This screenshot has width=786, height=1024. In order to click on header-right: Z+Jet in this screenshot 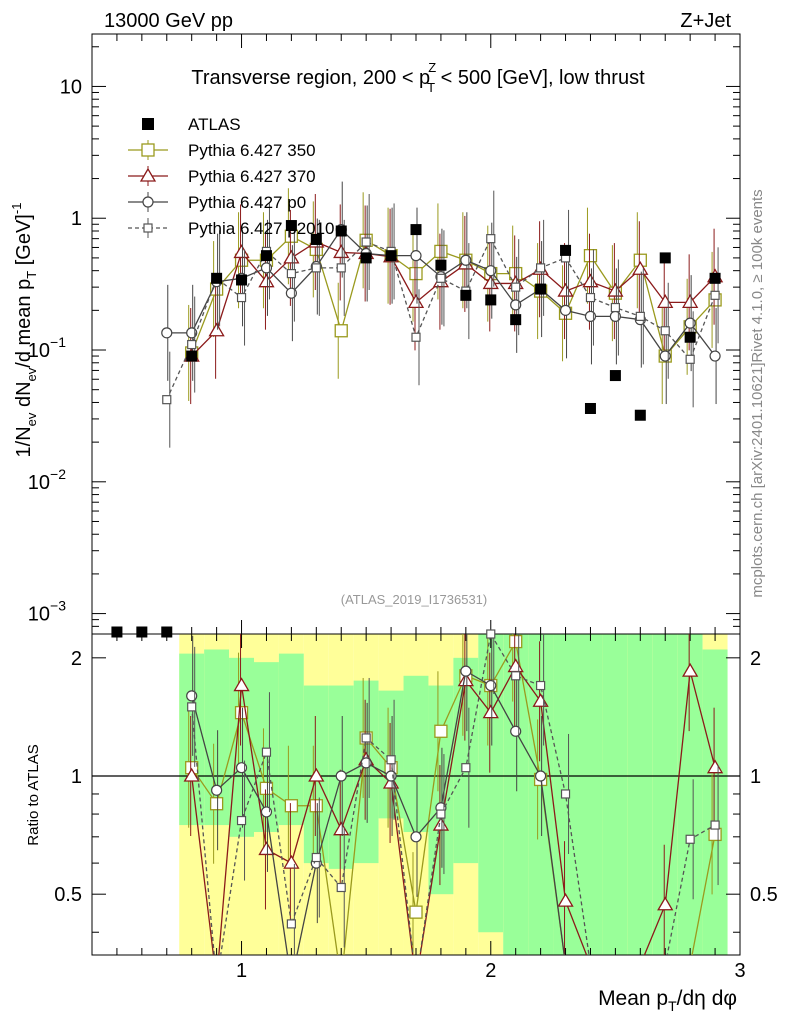, I will do `click(705, 21)`.